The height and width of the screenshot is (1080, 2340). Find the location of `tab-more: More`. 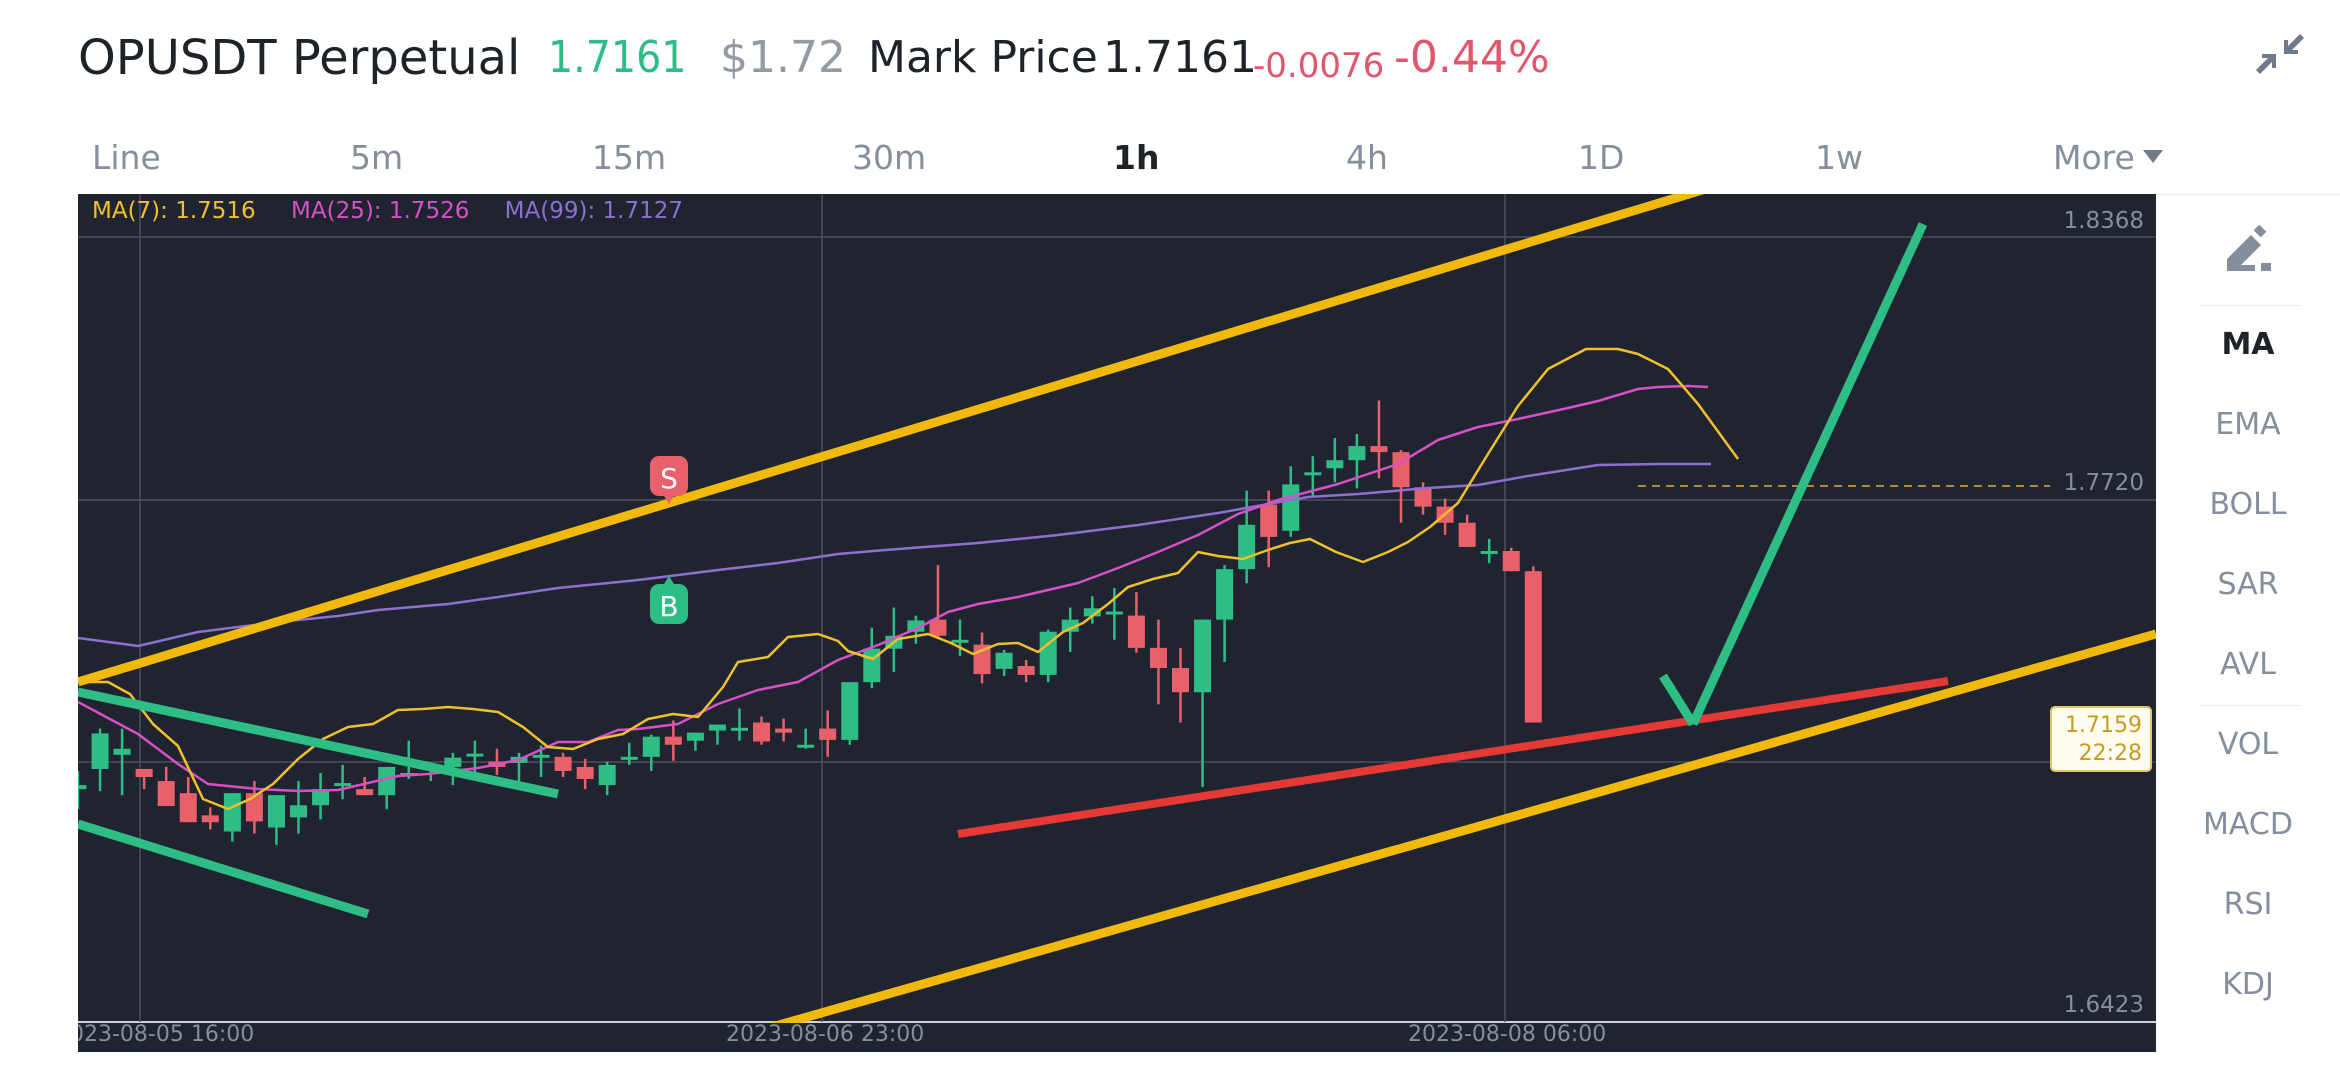

tab-more: More is located at coordinates (2108, 157).